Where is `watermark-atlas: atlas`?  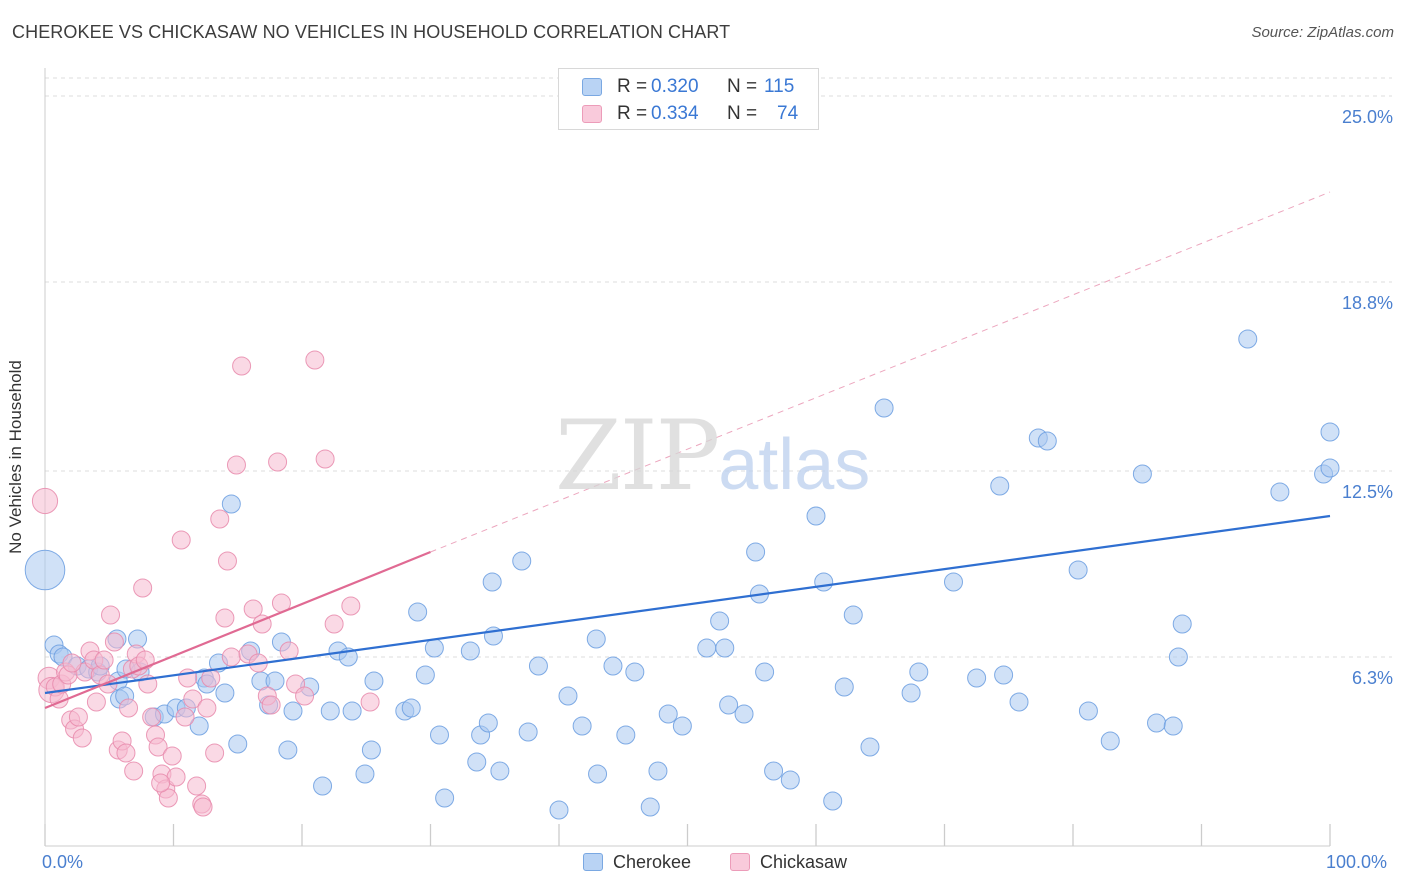 watermark-atlas: atlas is located at coordinates (794, 465).